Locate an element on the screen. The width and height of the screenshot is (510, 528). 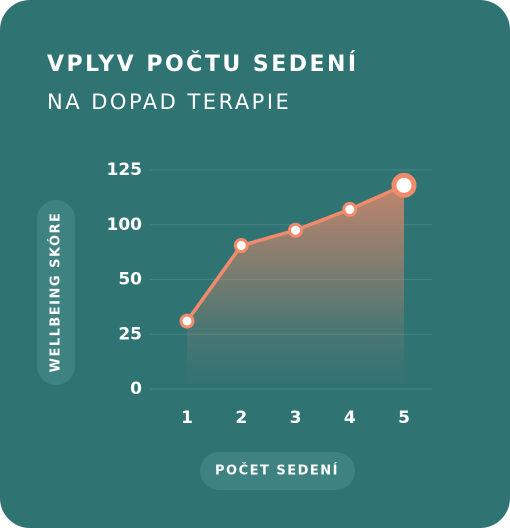
y-axis-label: WELLBEING SKÓRE is located at coordinates (56, 292).